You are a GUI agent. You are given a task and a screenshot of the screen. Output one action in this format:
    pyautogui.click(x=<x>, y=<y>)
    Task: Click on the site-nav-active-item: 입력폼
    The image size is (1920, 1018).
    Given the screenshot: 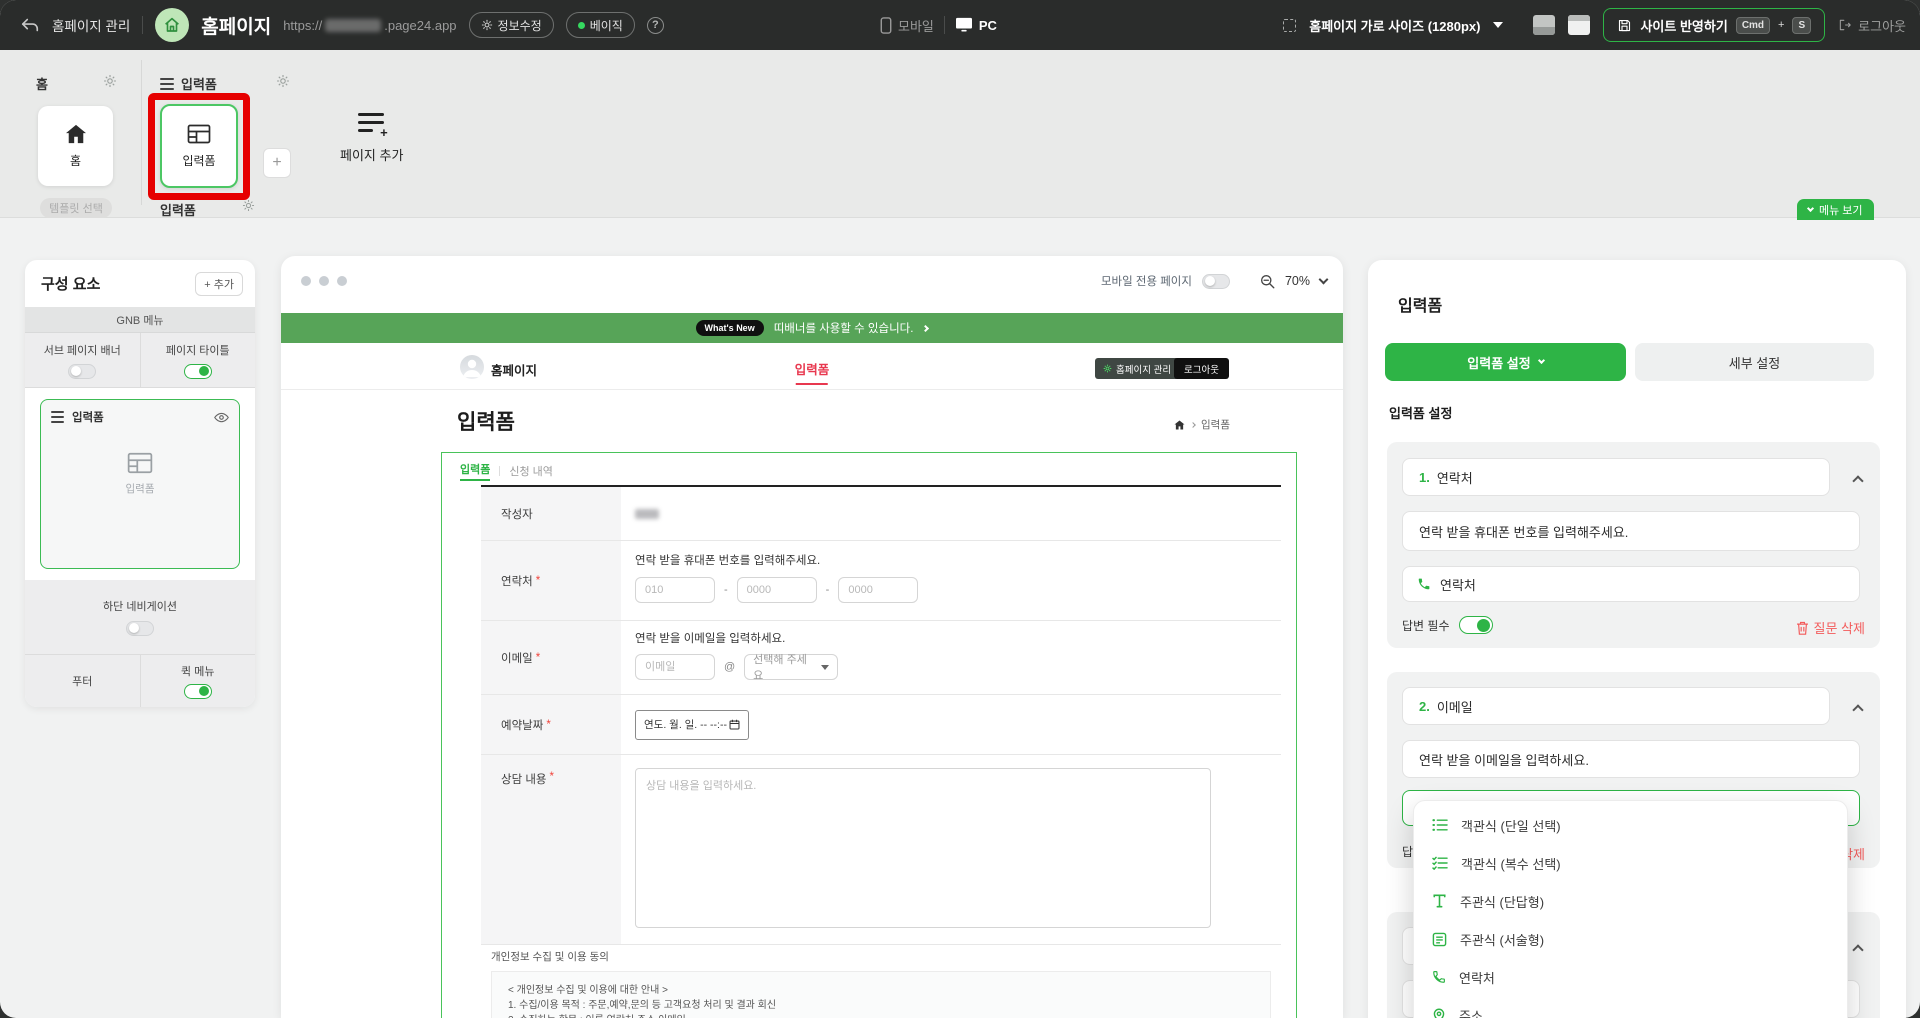 What is the action you would take?
    pyautogui.click(x=812, y=368)
    